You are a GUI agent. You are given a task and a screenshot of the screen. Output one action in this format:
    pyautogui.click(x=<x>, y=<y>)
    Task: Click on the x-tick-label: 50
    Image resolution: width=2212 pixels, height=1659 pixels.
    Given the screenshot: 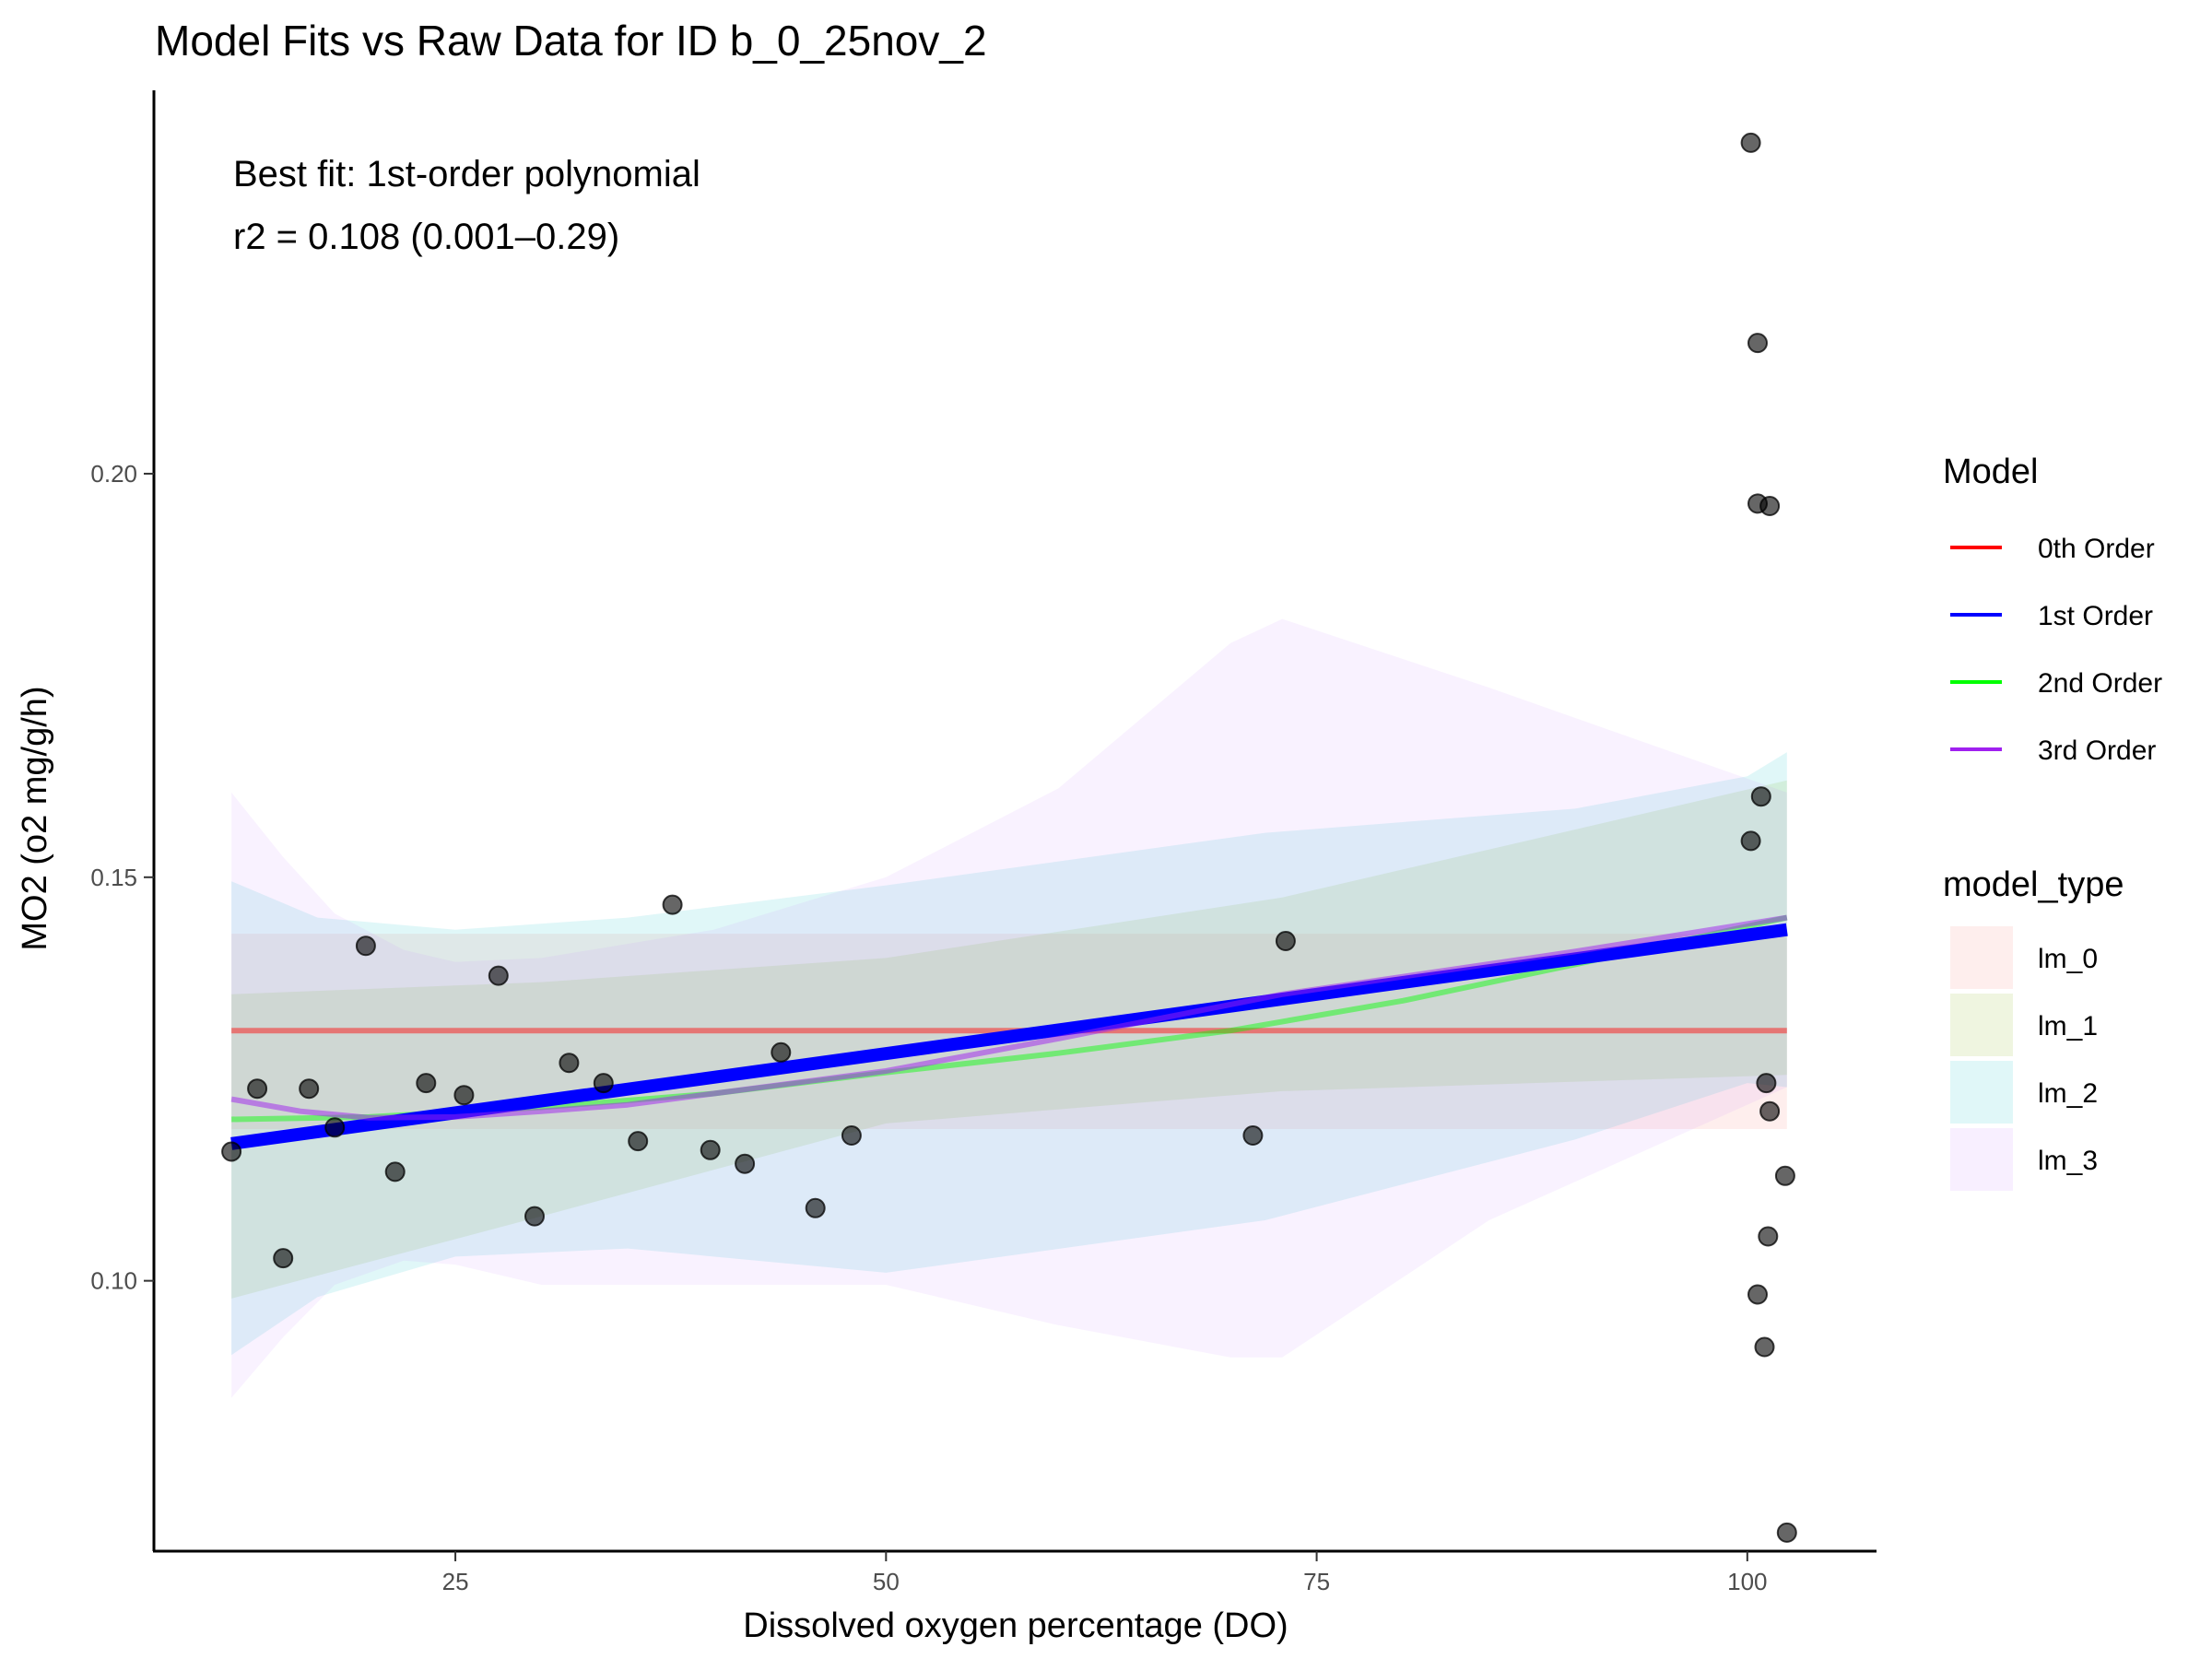 What is the action you would take?
    pyautogui.click(x=886, y=1581)
    